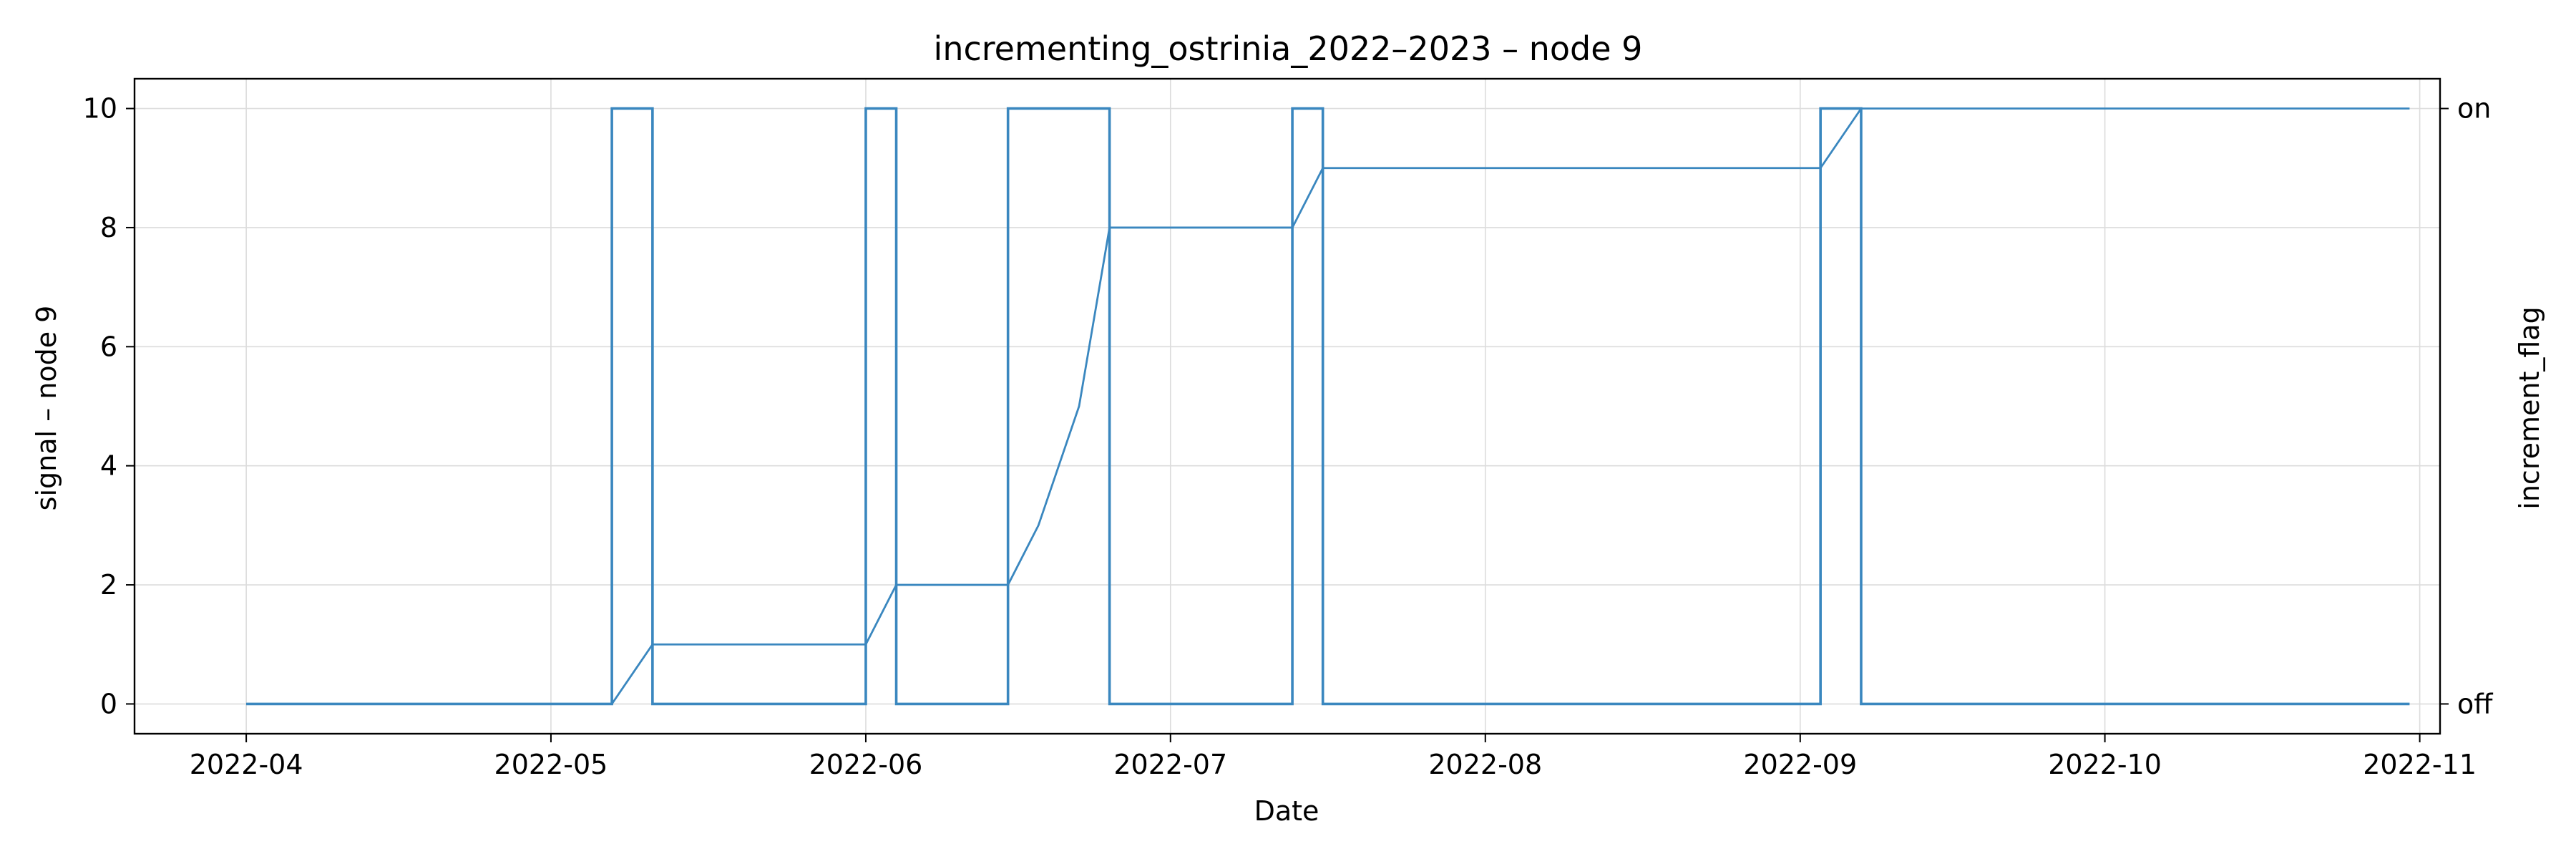 The image size is (2576, 859). Describe the element at coordinates (108, 466) in the screenshot. I see `y-tick-label: 4` at that location.